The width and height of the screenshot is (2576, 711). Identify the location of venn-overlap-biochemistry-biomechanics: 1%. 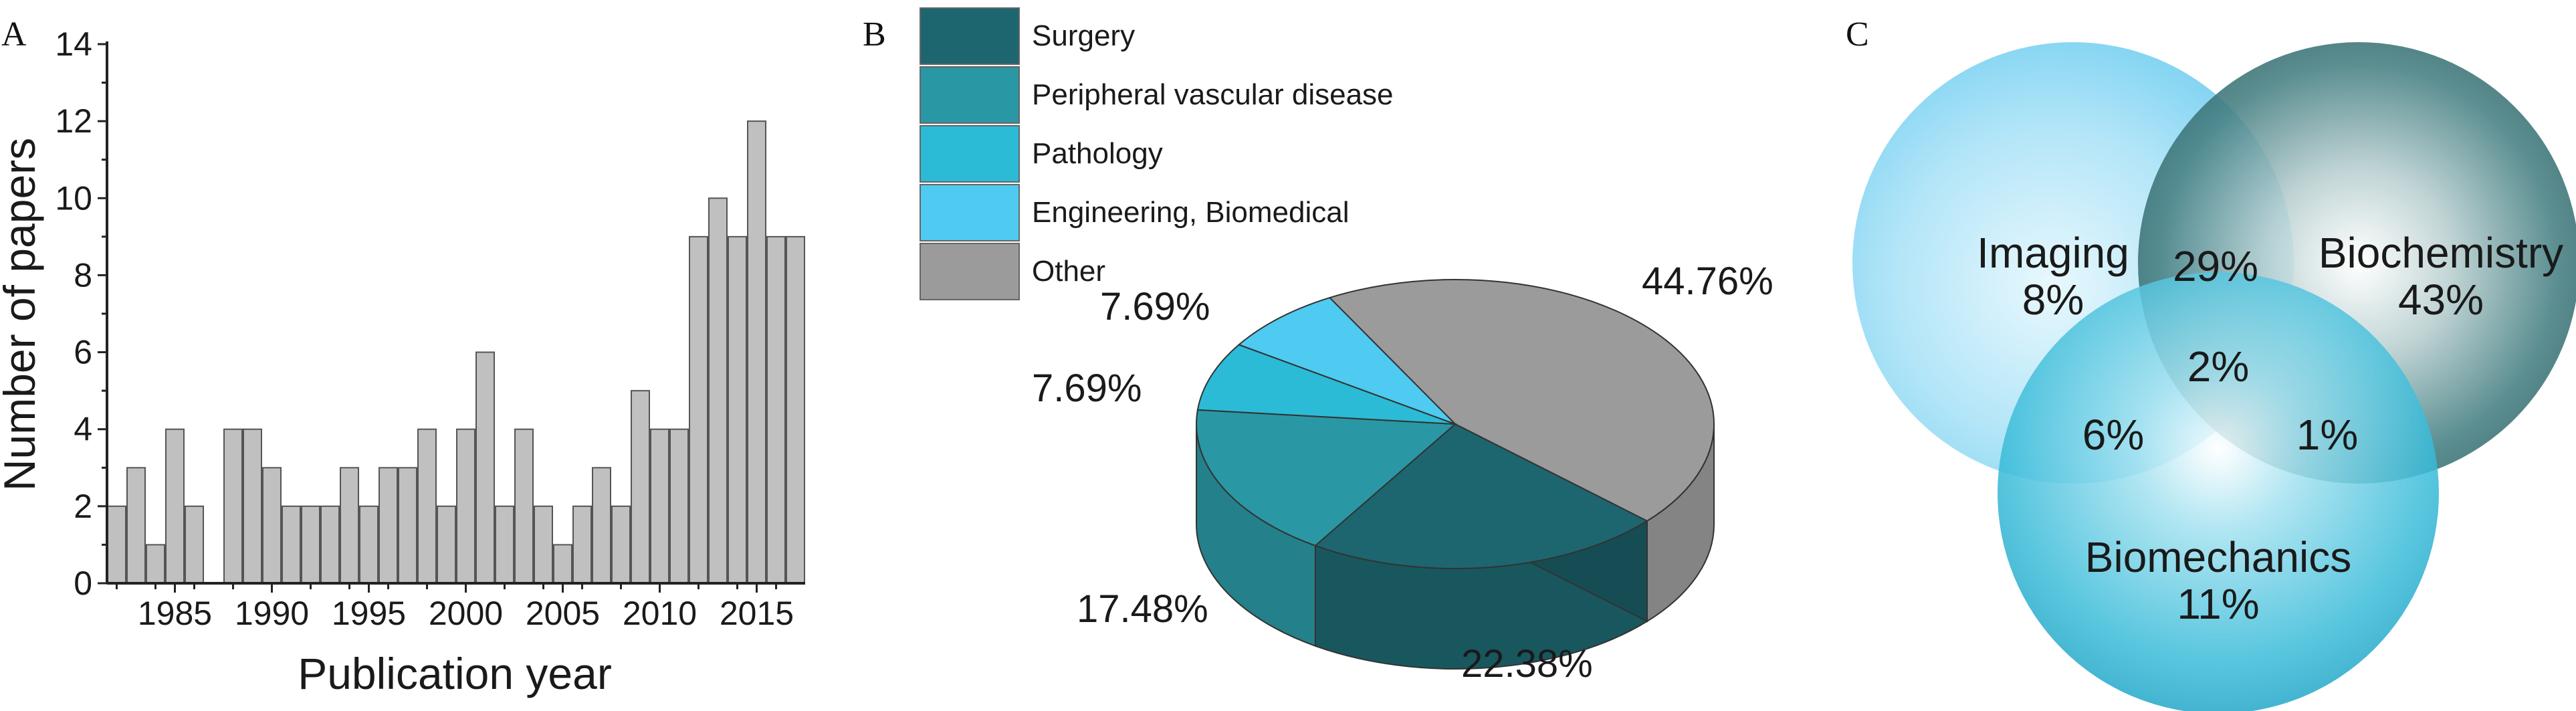
(2327, 435).